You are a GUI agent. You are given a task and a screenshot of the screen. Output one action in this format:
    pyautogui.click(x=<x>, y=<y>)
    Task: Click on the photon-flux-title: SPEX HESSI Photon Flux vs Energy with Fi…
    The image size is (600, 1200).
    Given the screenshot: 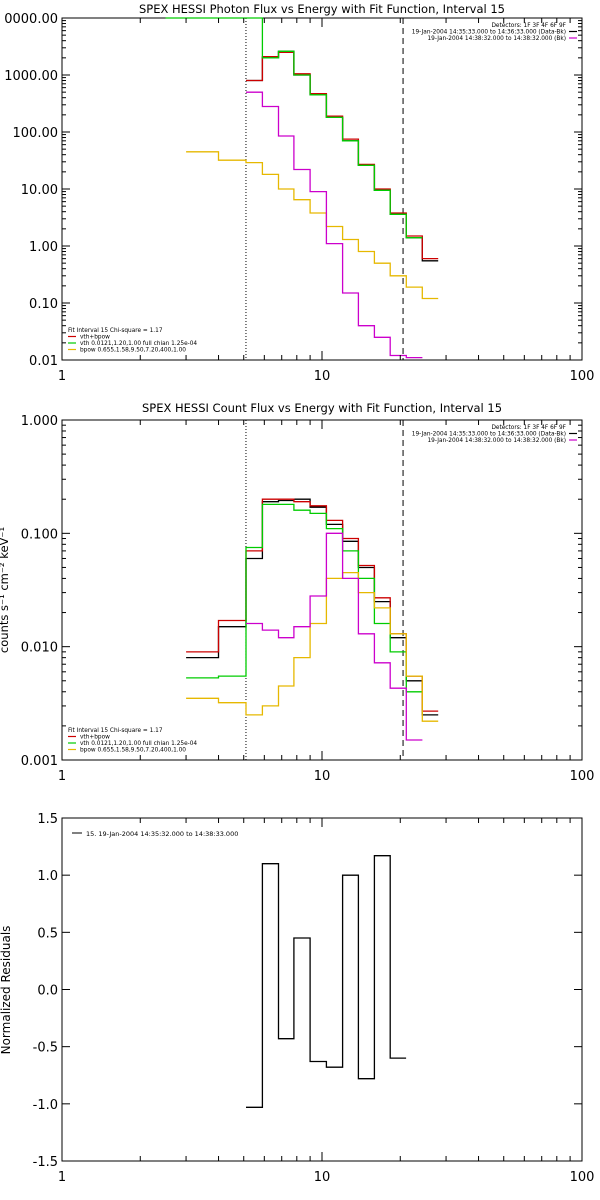 What is the action you would take?
    pyautogui.click(x=322, y=9)
    